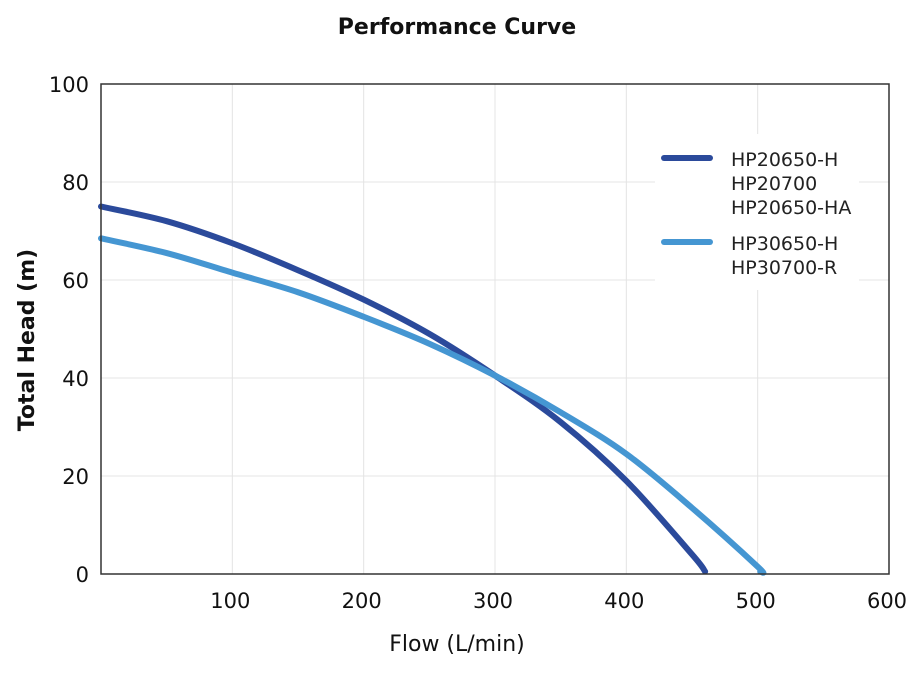 Image resolution: width=922 pixels, height=678 pixels. Describe the element at coordinates (493, 601) in the screenshot. I see `x-tick-label: 300` at that location.